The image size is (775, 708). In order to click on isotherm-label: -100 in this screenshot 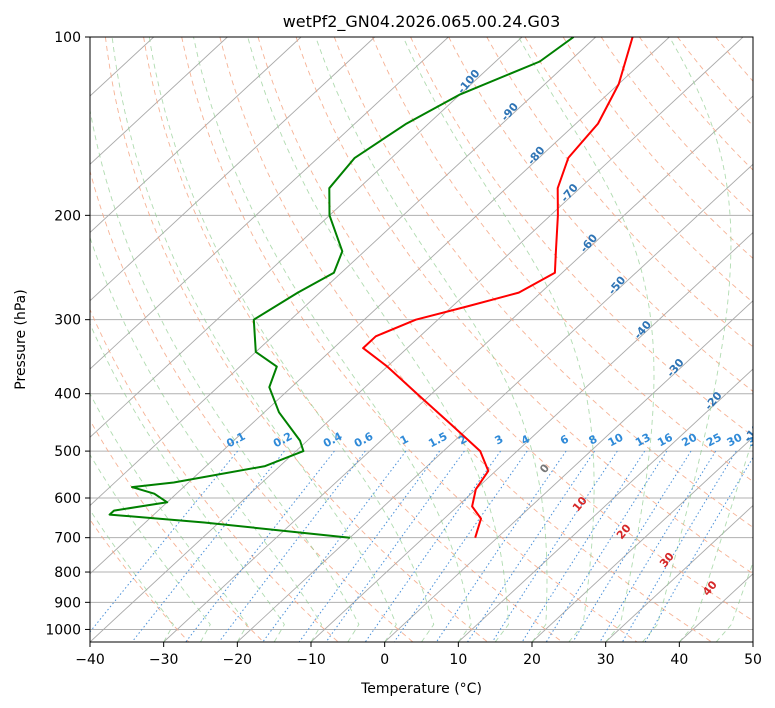, I will do `click(469, 82)`.